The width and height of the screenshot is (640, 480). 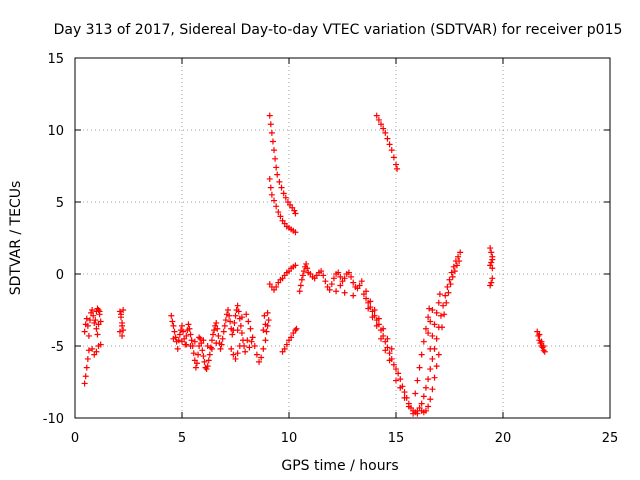 What do you see at coordinates (57, 347) in the screenshot?
I see `y-tick-label: -5` at bounding box center [57, 347].